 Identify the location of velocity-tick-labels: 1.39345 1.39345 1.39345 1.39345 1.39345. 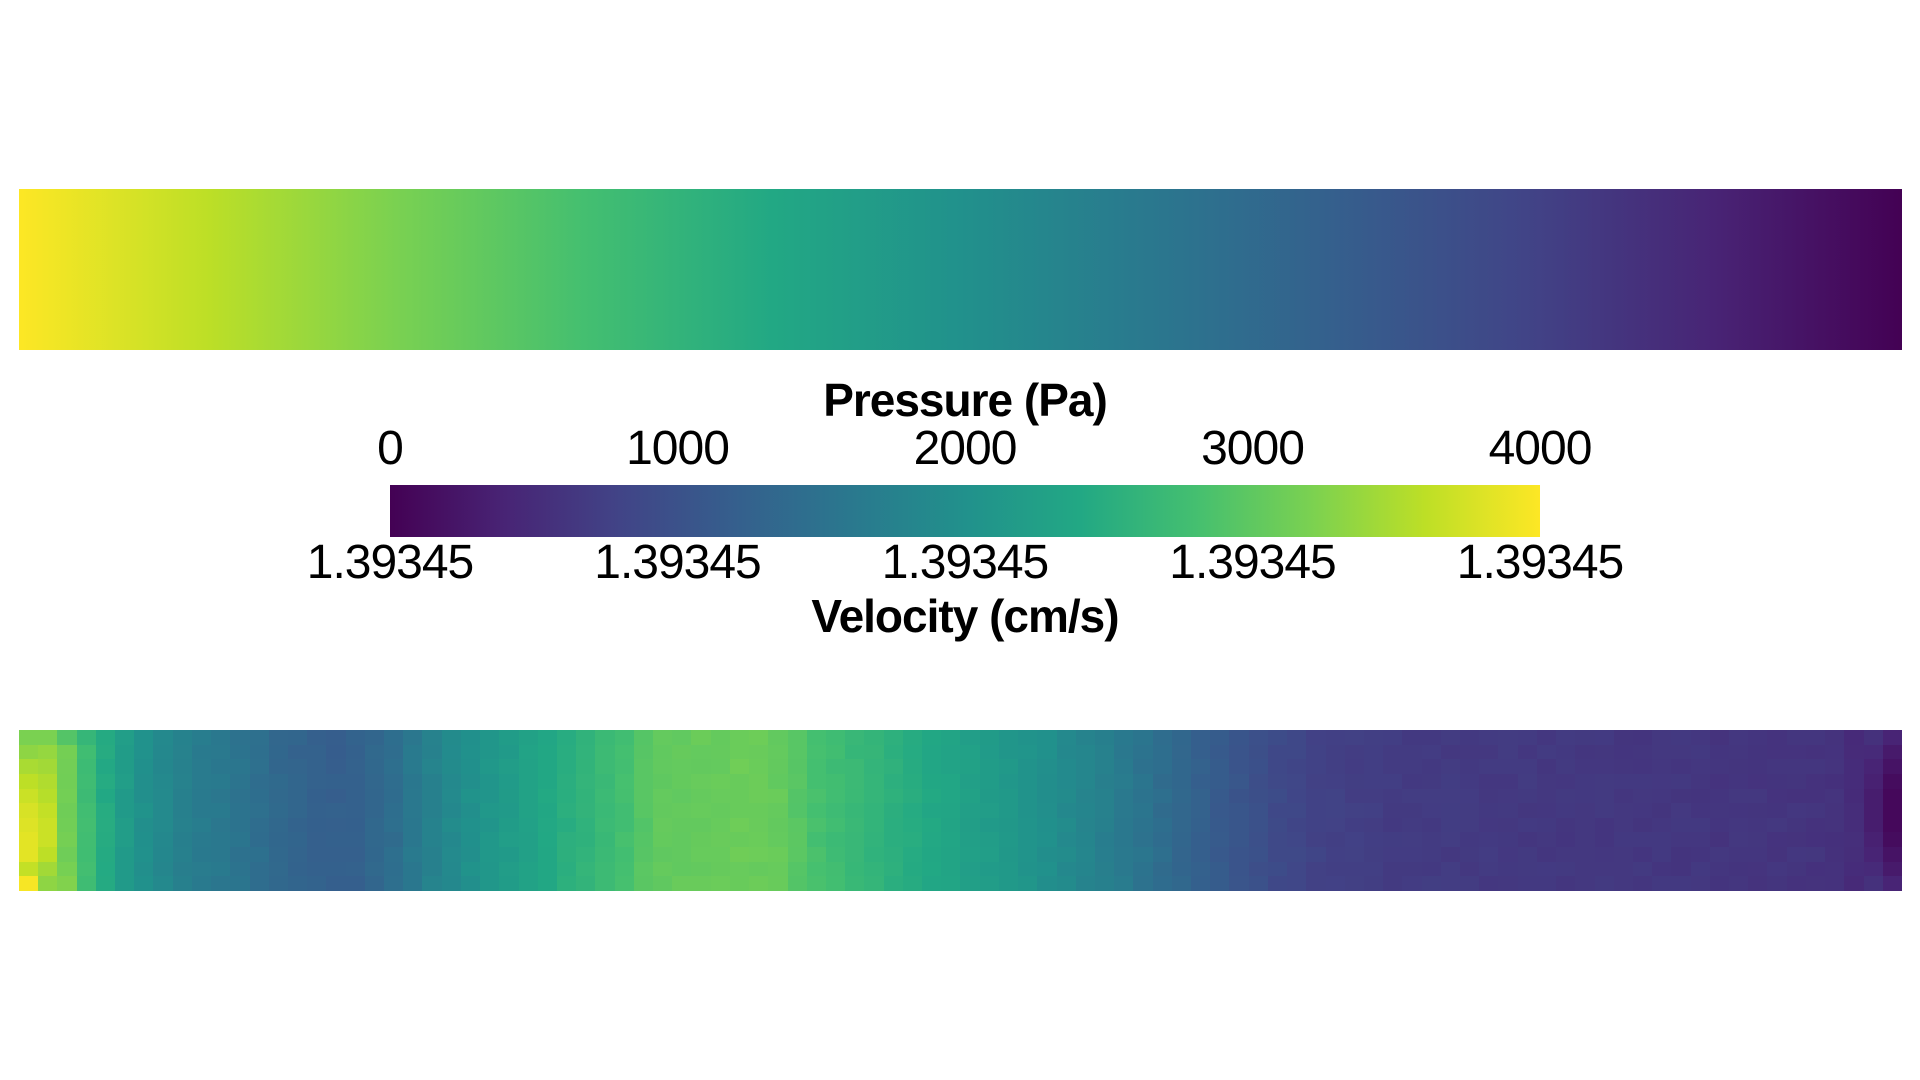
(966, 563).